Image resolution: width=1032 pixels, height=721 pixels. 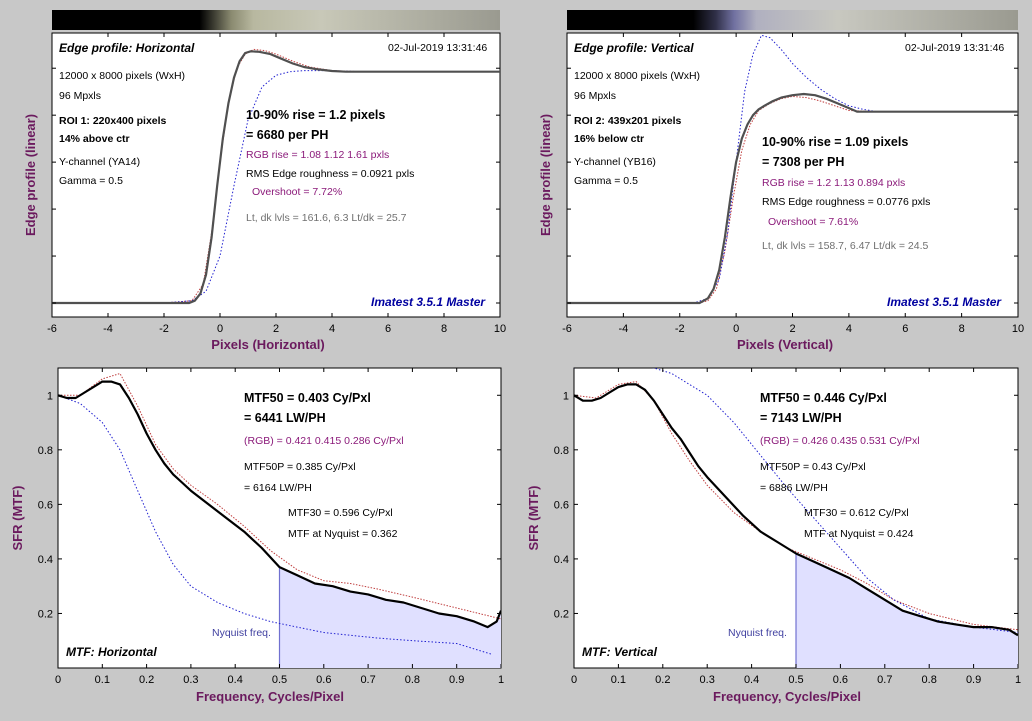 I want to click on panel-title: Edge profile: Vertical, so click(x=634, y=48).